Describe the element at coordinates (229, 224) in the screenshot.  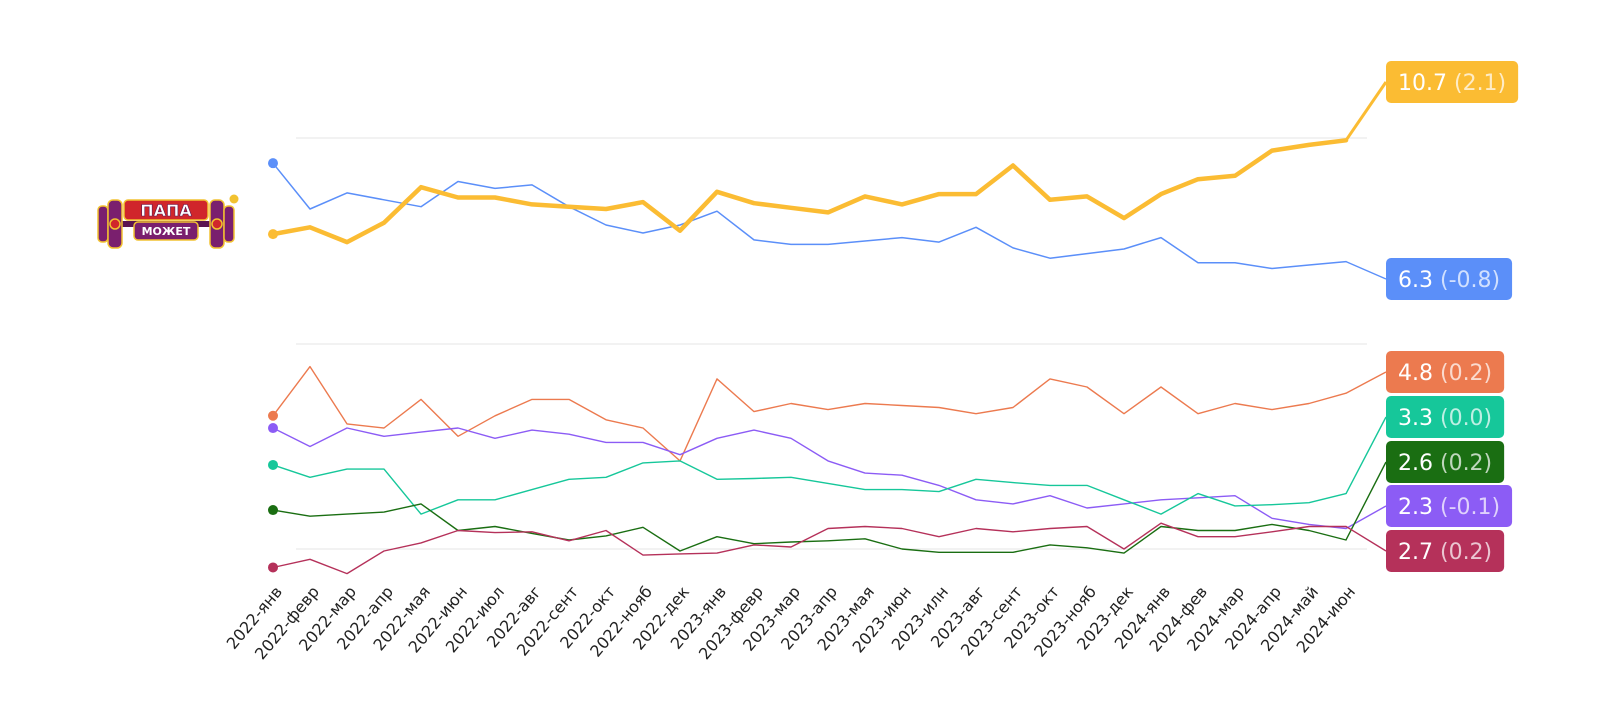
I see `right-plate-outer` at that location.